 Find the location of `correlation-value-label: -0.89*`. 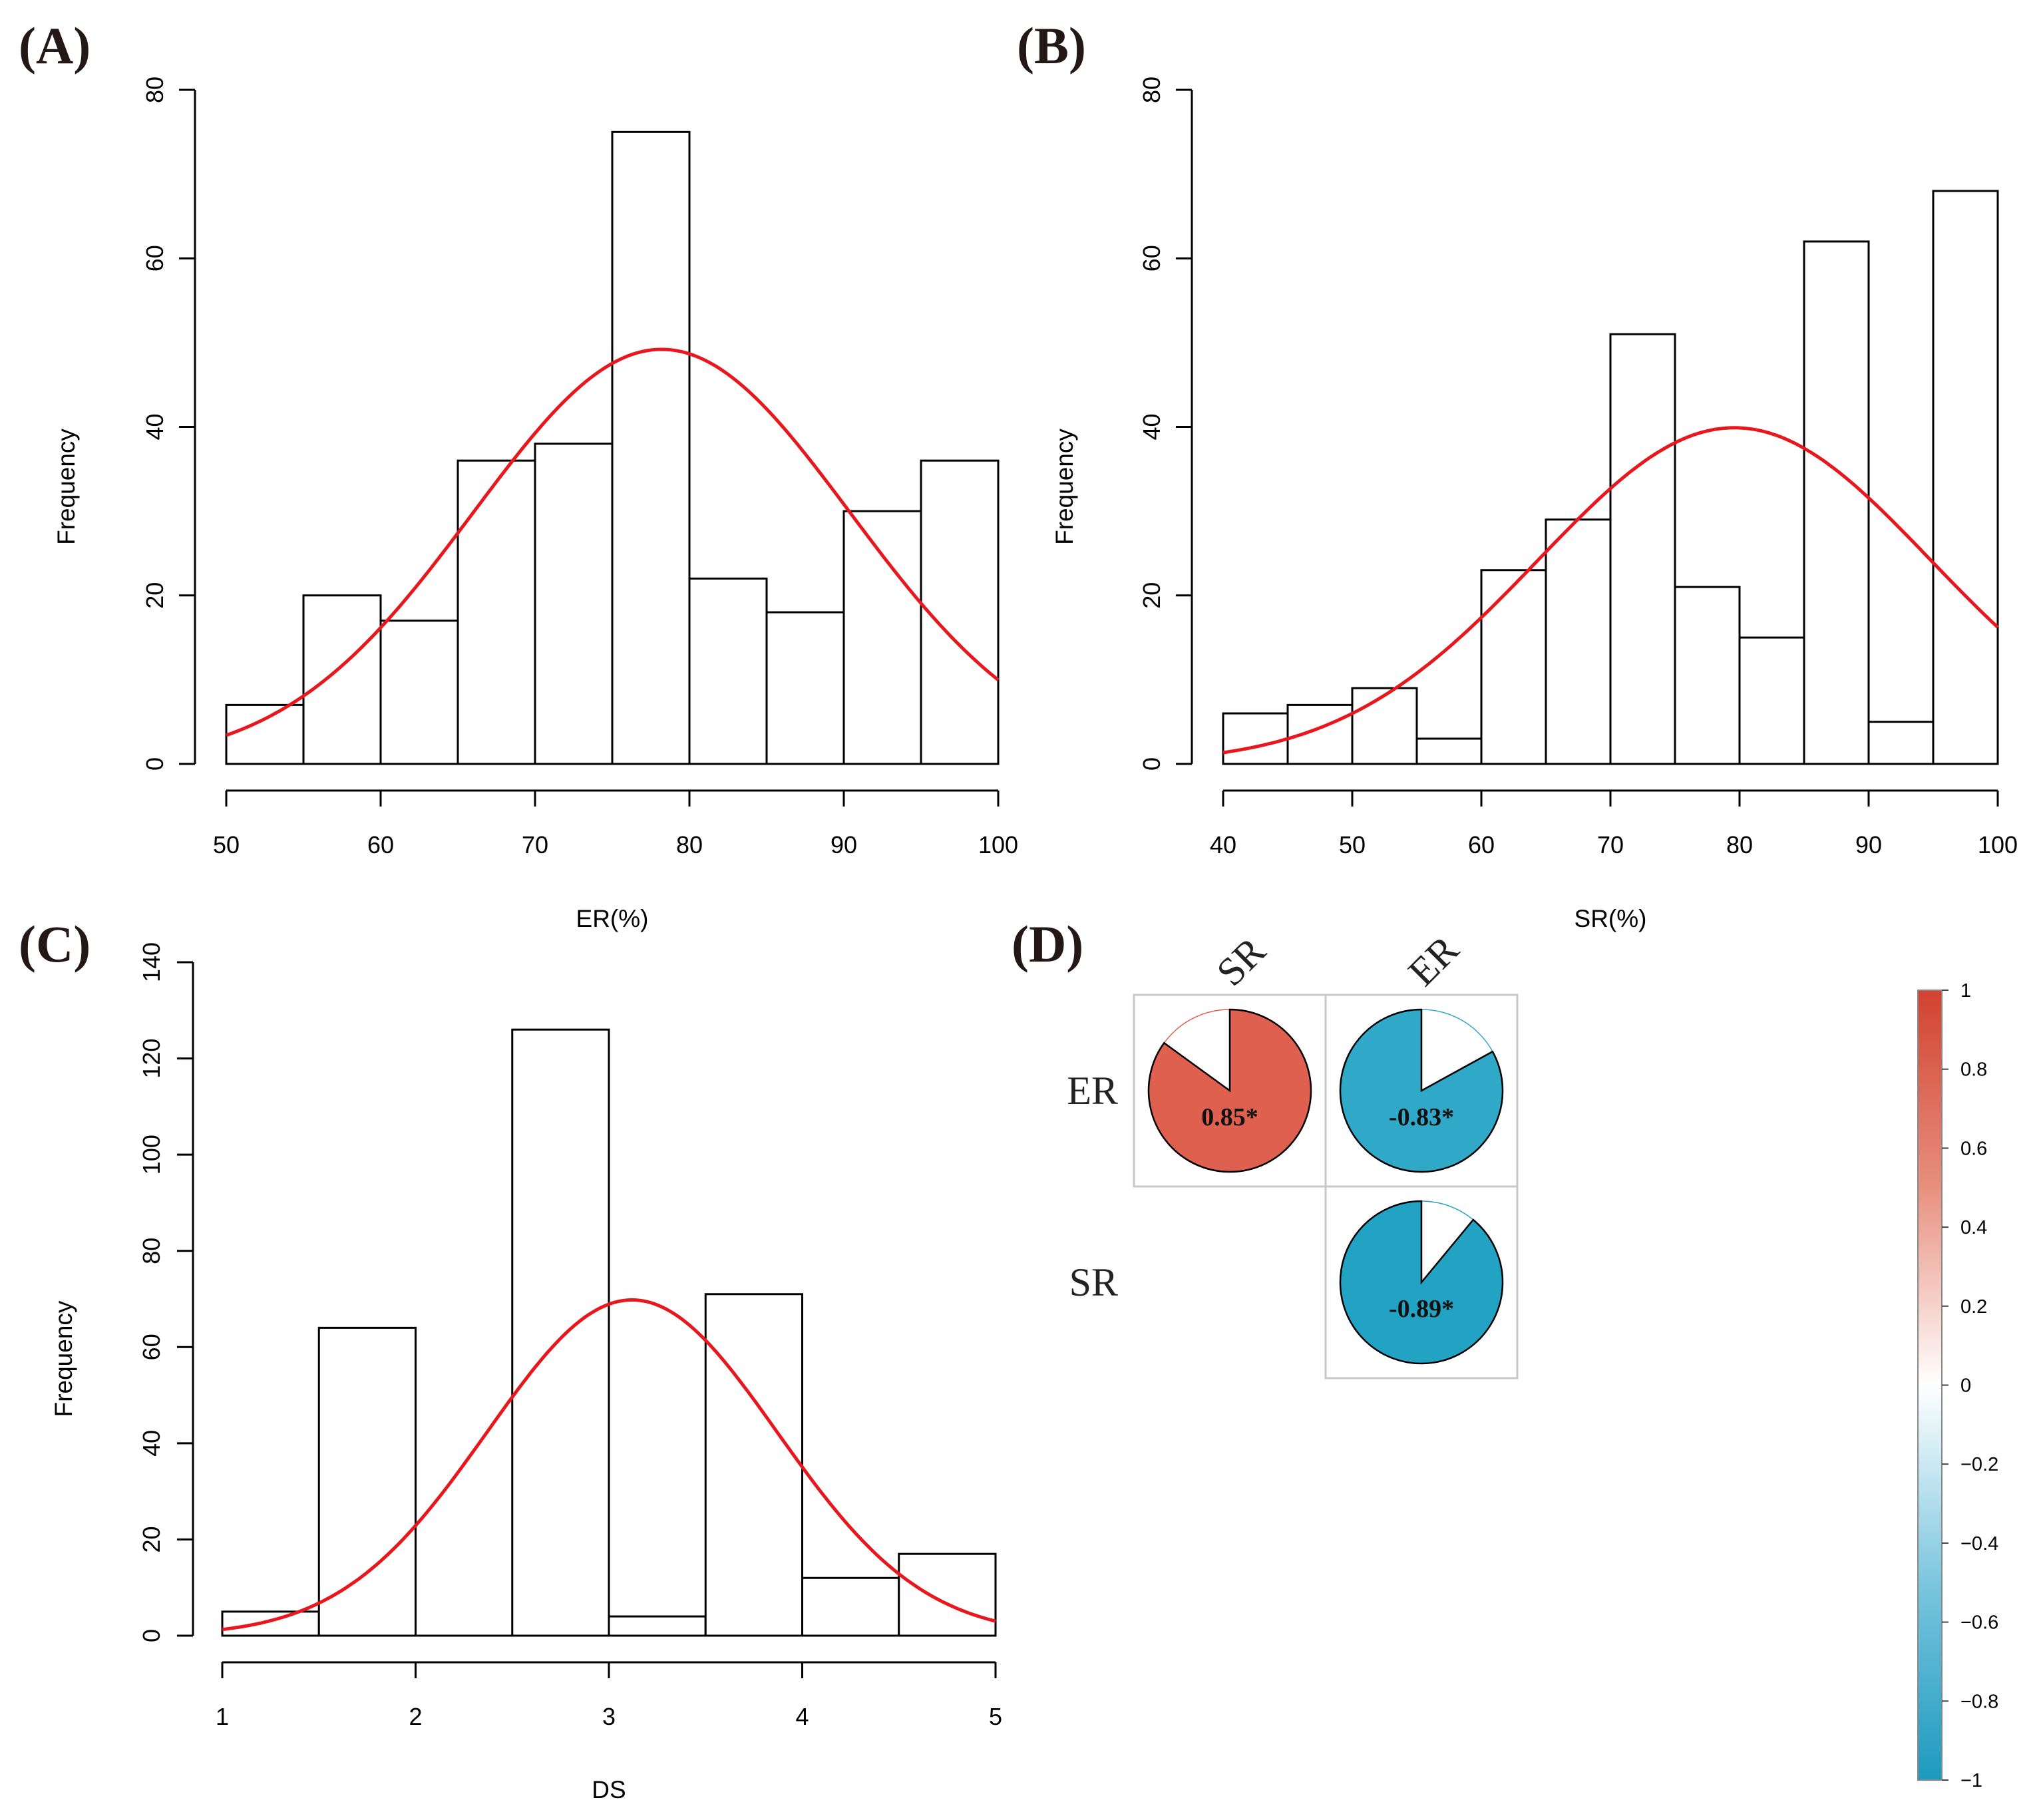

correlation-value-label: -0.89* is located at coordinates (1422, 1309).